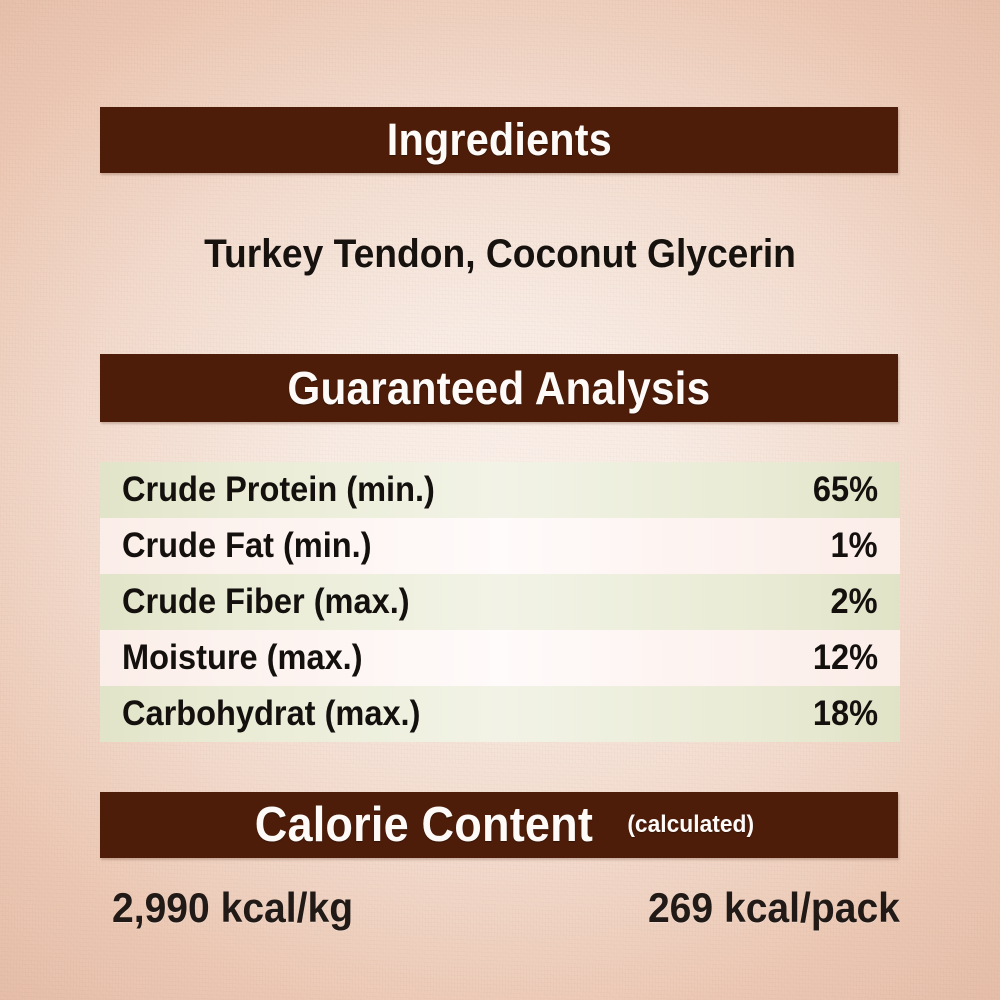  Describe the element at coordinates (506, 908) in the screenshot. I see `calorie-values-row: 2,990 kcal/kg 269 kcal/pack` at that location.